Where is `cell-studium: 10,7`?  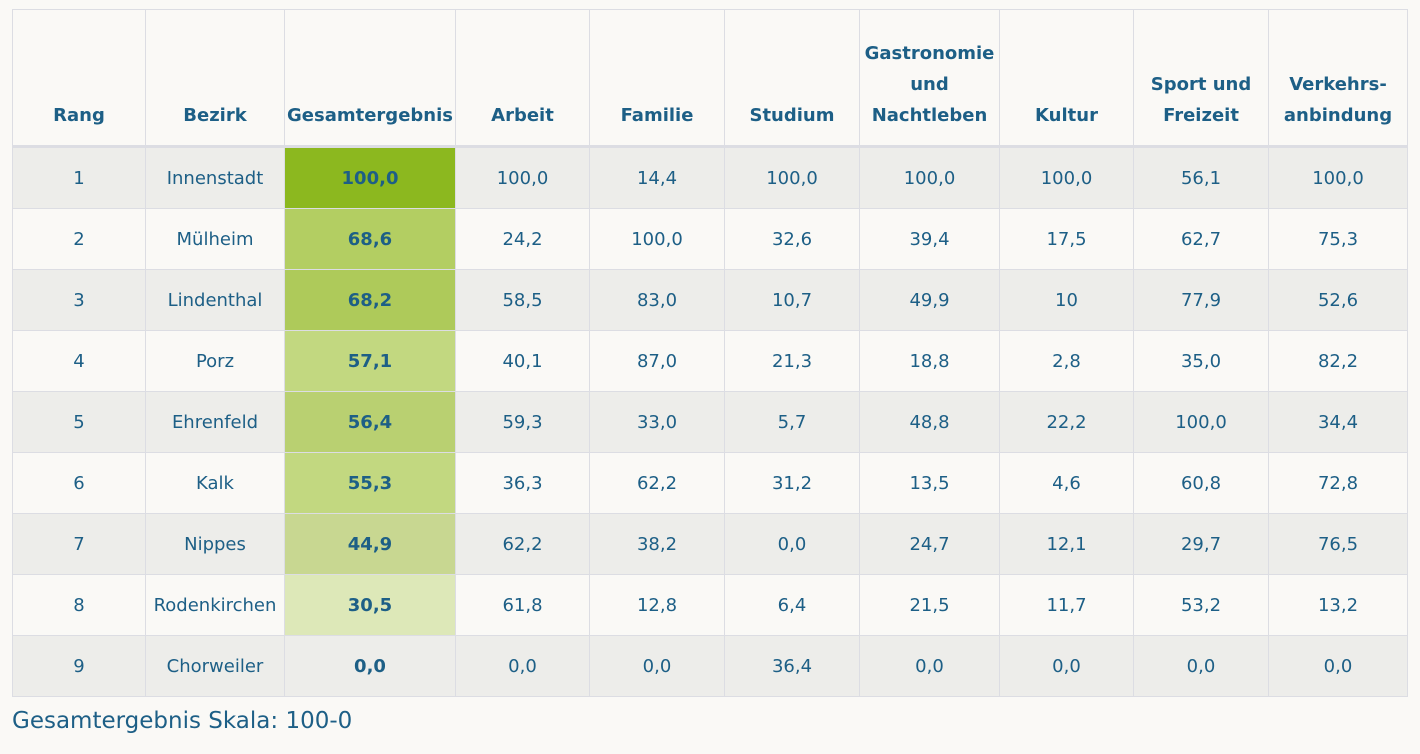 cell-studium: 10,7 is located at coordinates (792, 300).